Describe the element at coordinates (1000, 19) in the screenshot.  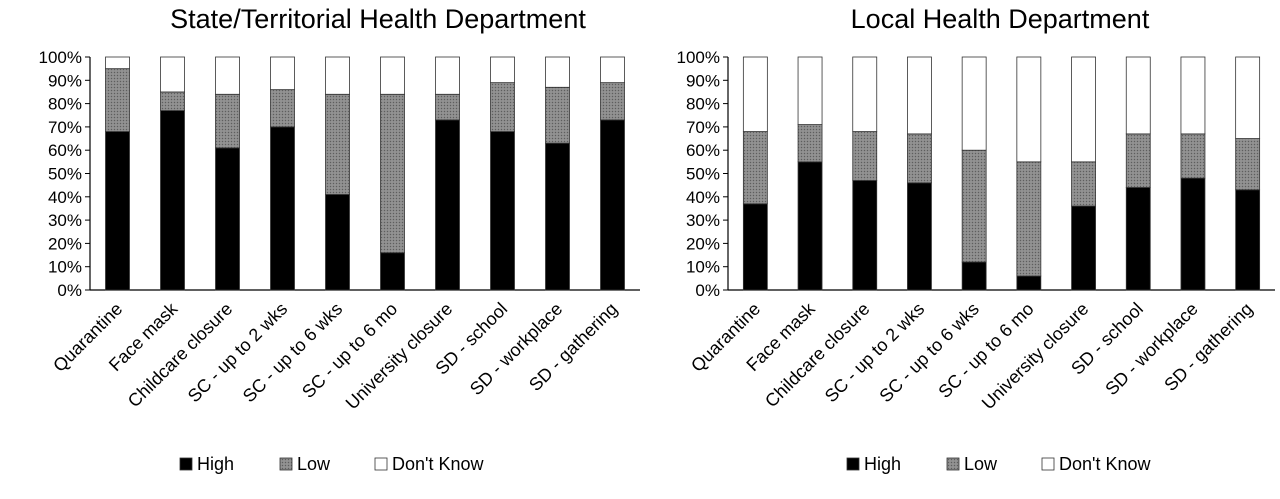
I see `chart-title: Local Health Department` at that location.